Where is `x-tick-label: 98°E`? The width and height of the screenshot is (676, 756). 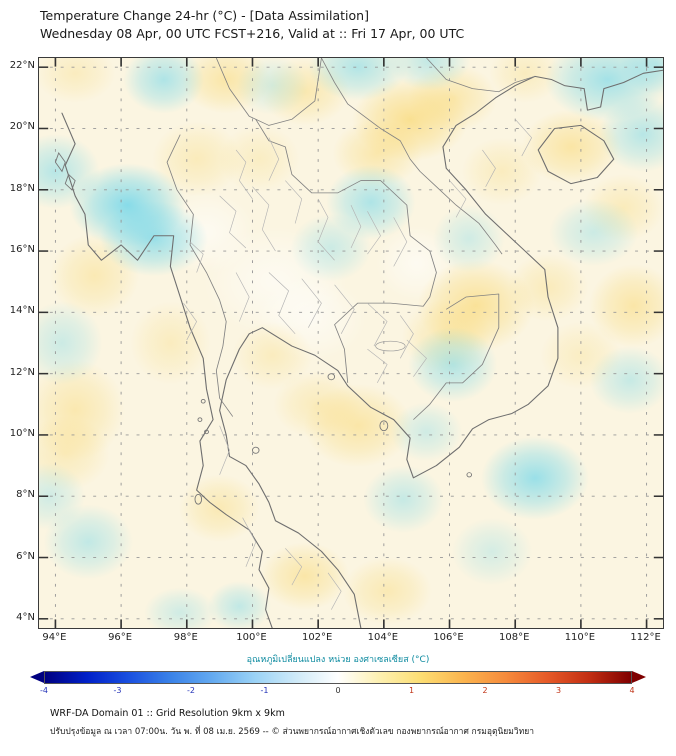 x-tick-label: 98°E is located at coordinates (185, 637).